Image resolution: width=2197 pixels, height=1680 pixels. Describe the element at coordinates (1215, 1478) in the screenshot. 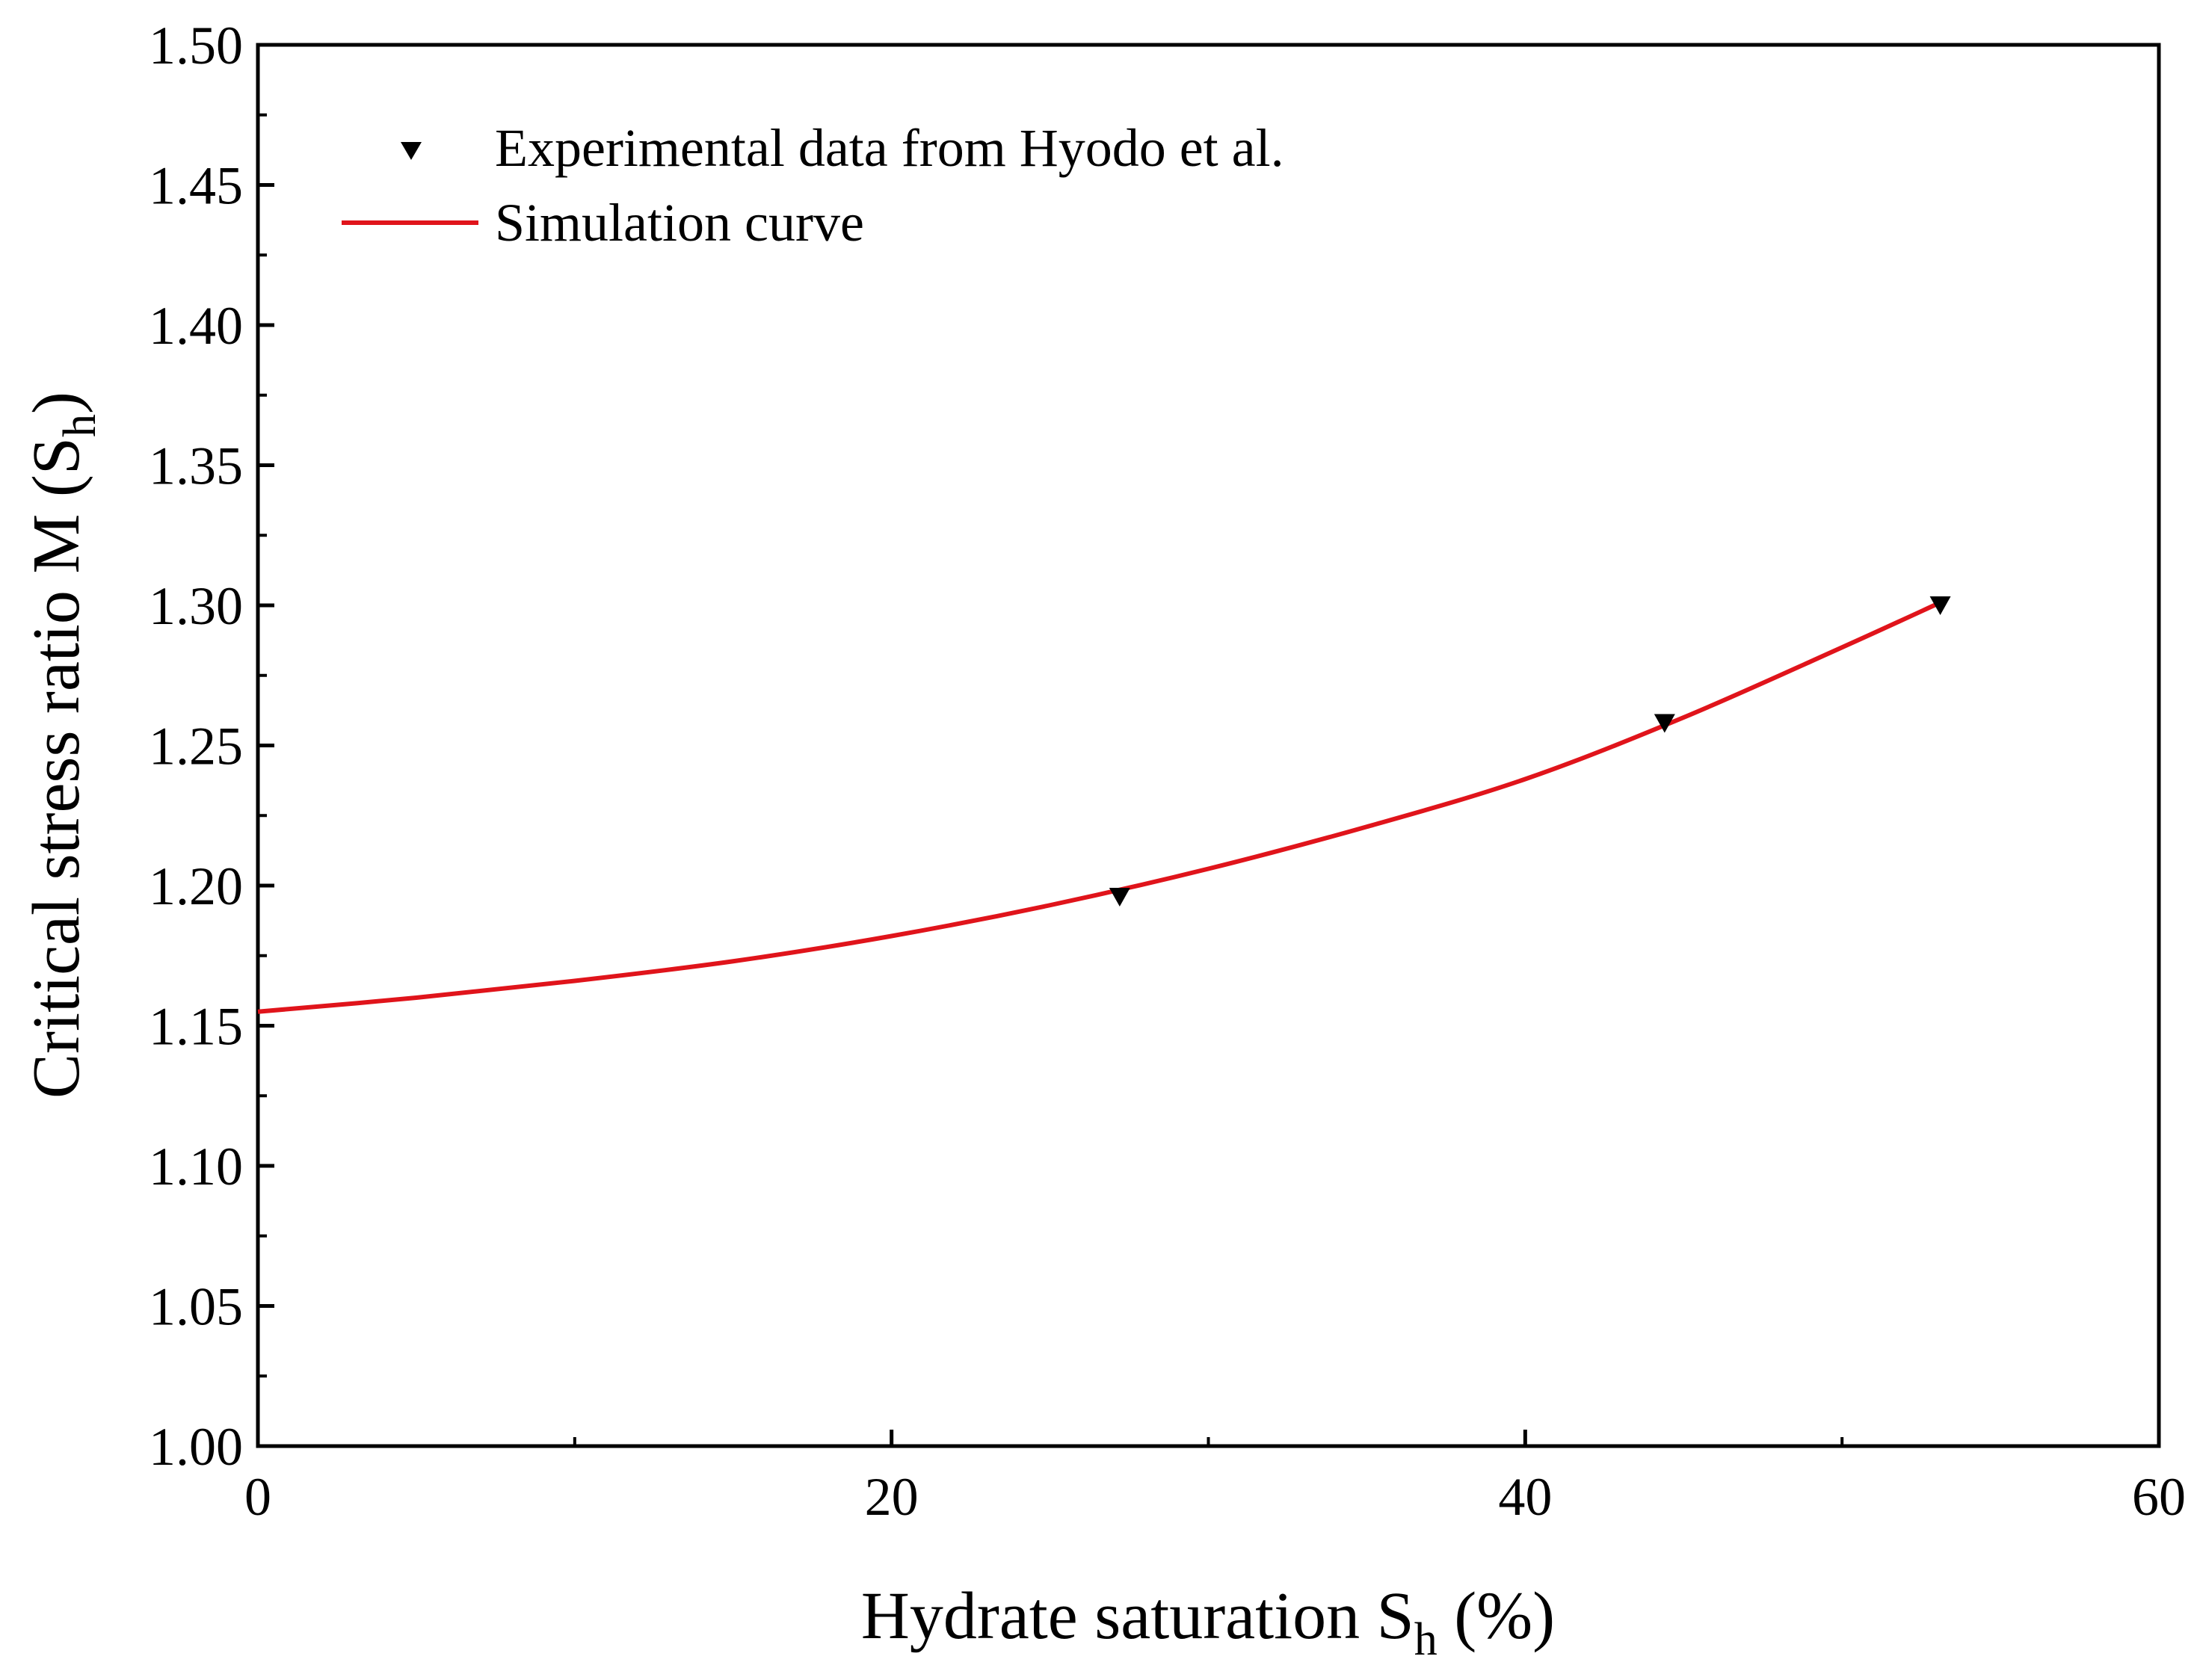

I see `x-axis-ticks: 0 20 40 60` at that location.